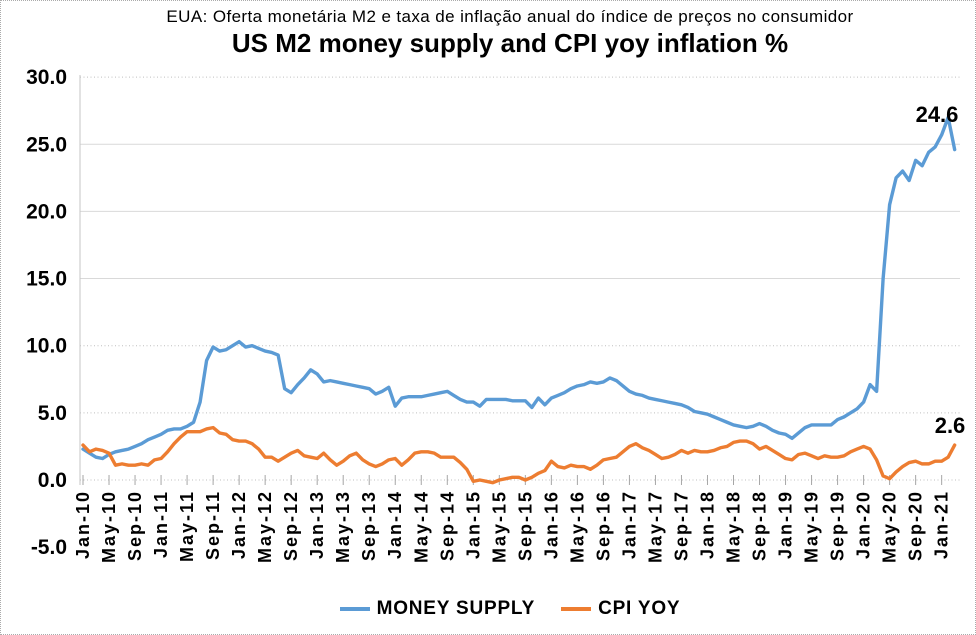  I want to click on y-tick-label-0.0: 0.0, so click(52, 480).